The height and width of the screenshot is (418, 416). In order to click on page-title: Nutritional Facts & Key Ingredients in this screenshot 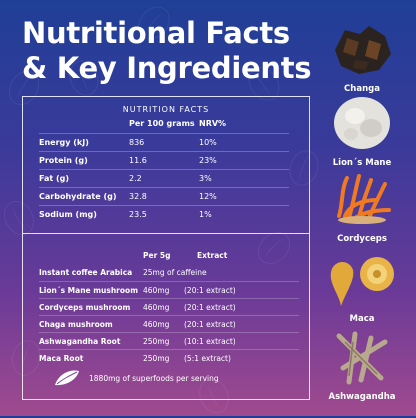, I will do `click(167, 50)`.